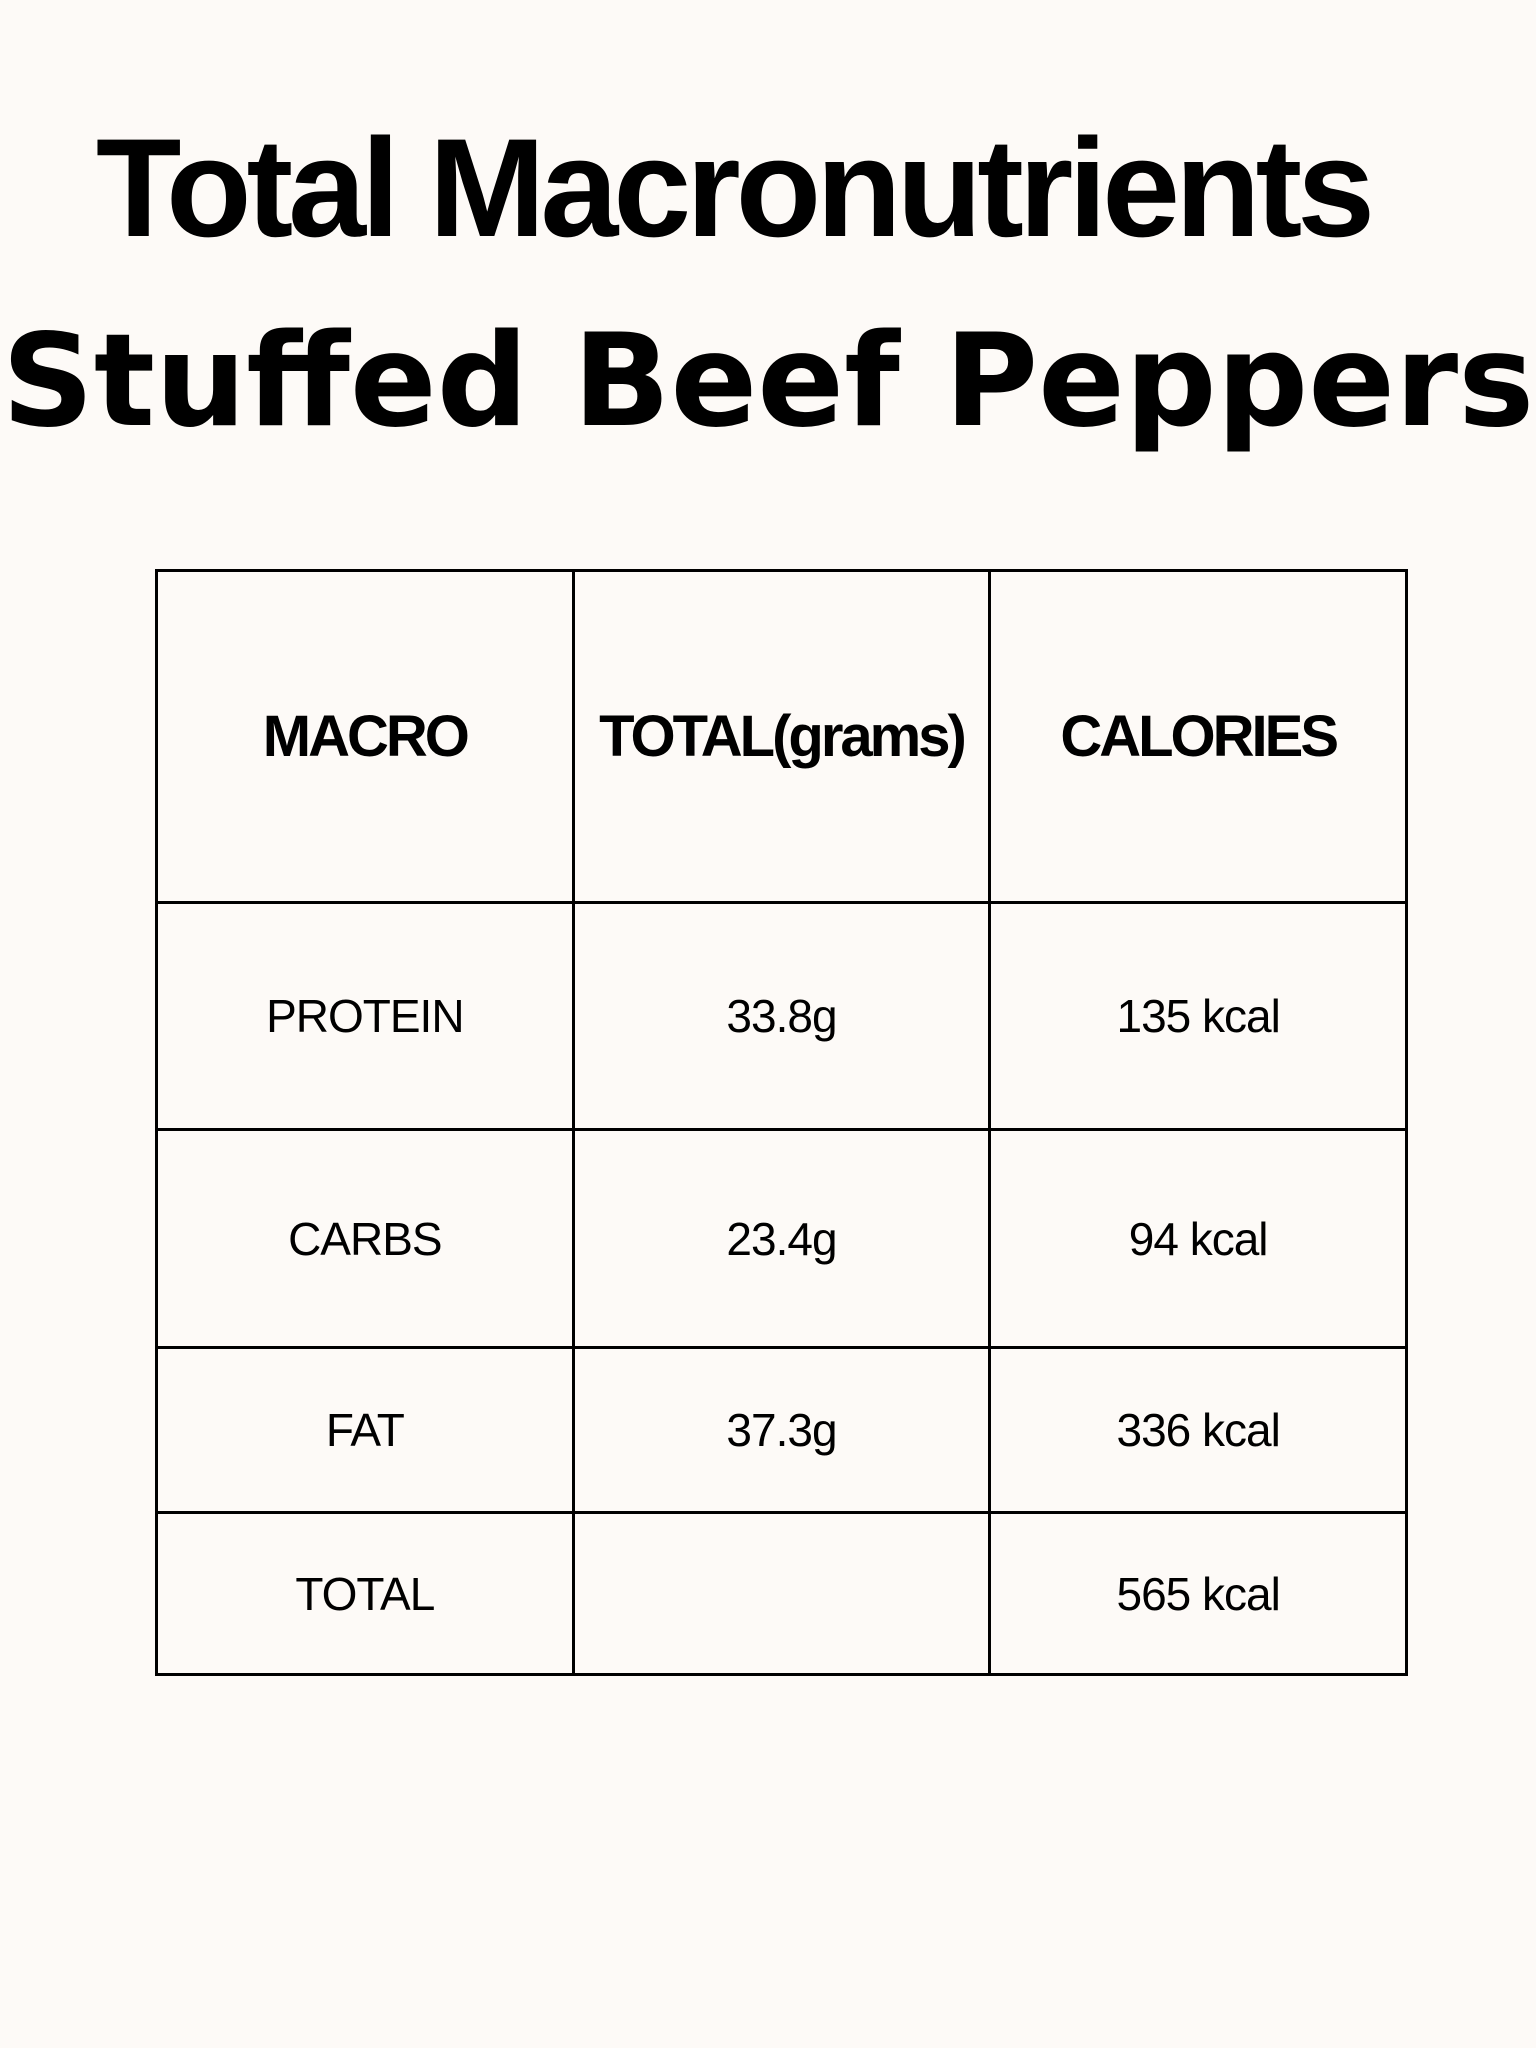  I want to click on table-row: FAT 37.3g 336 kcal, so click(781, 1430).